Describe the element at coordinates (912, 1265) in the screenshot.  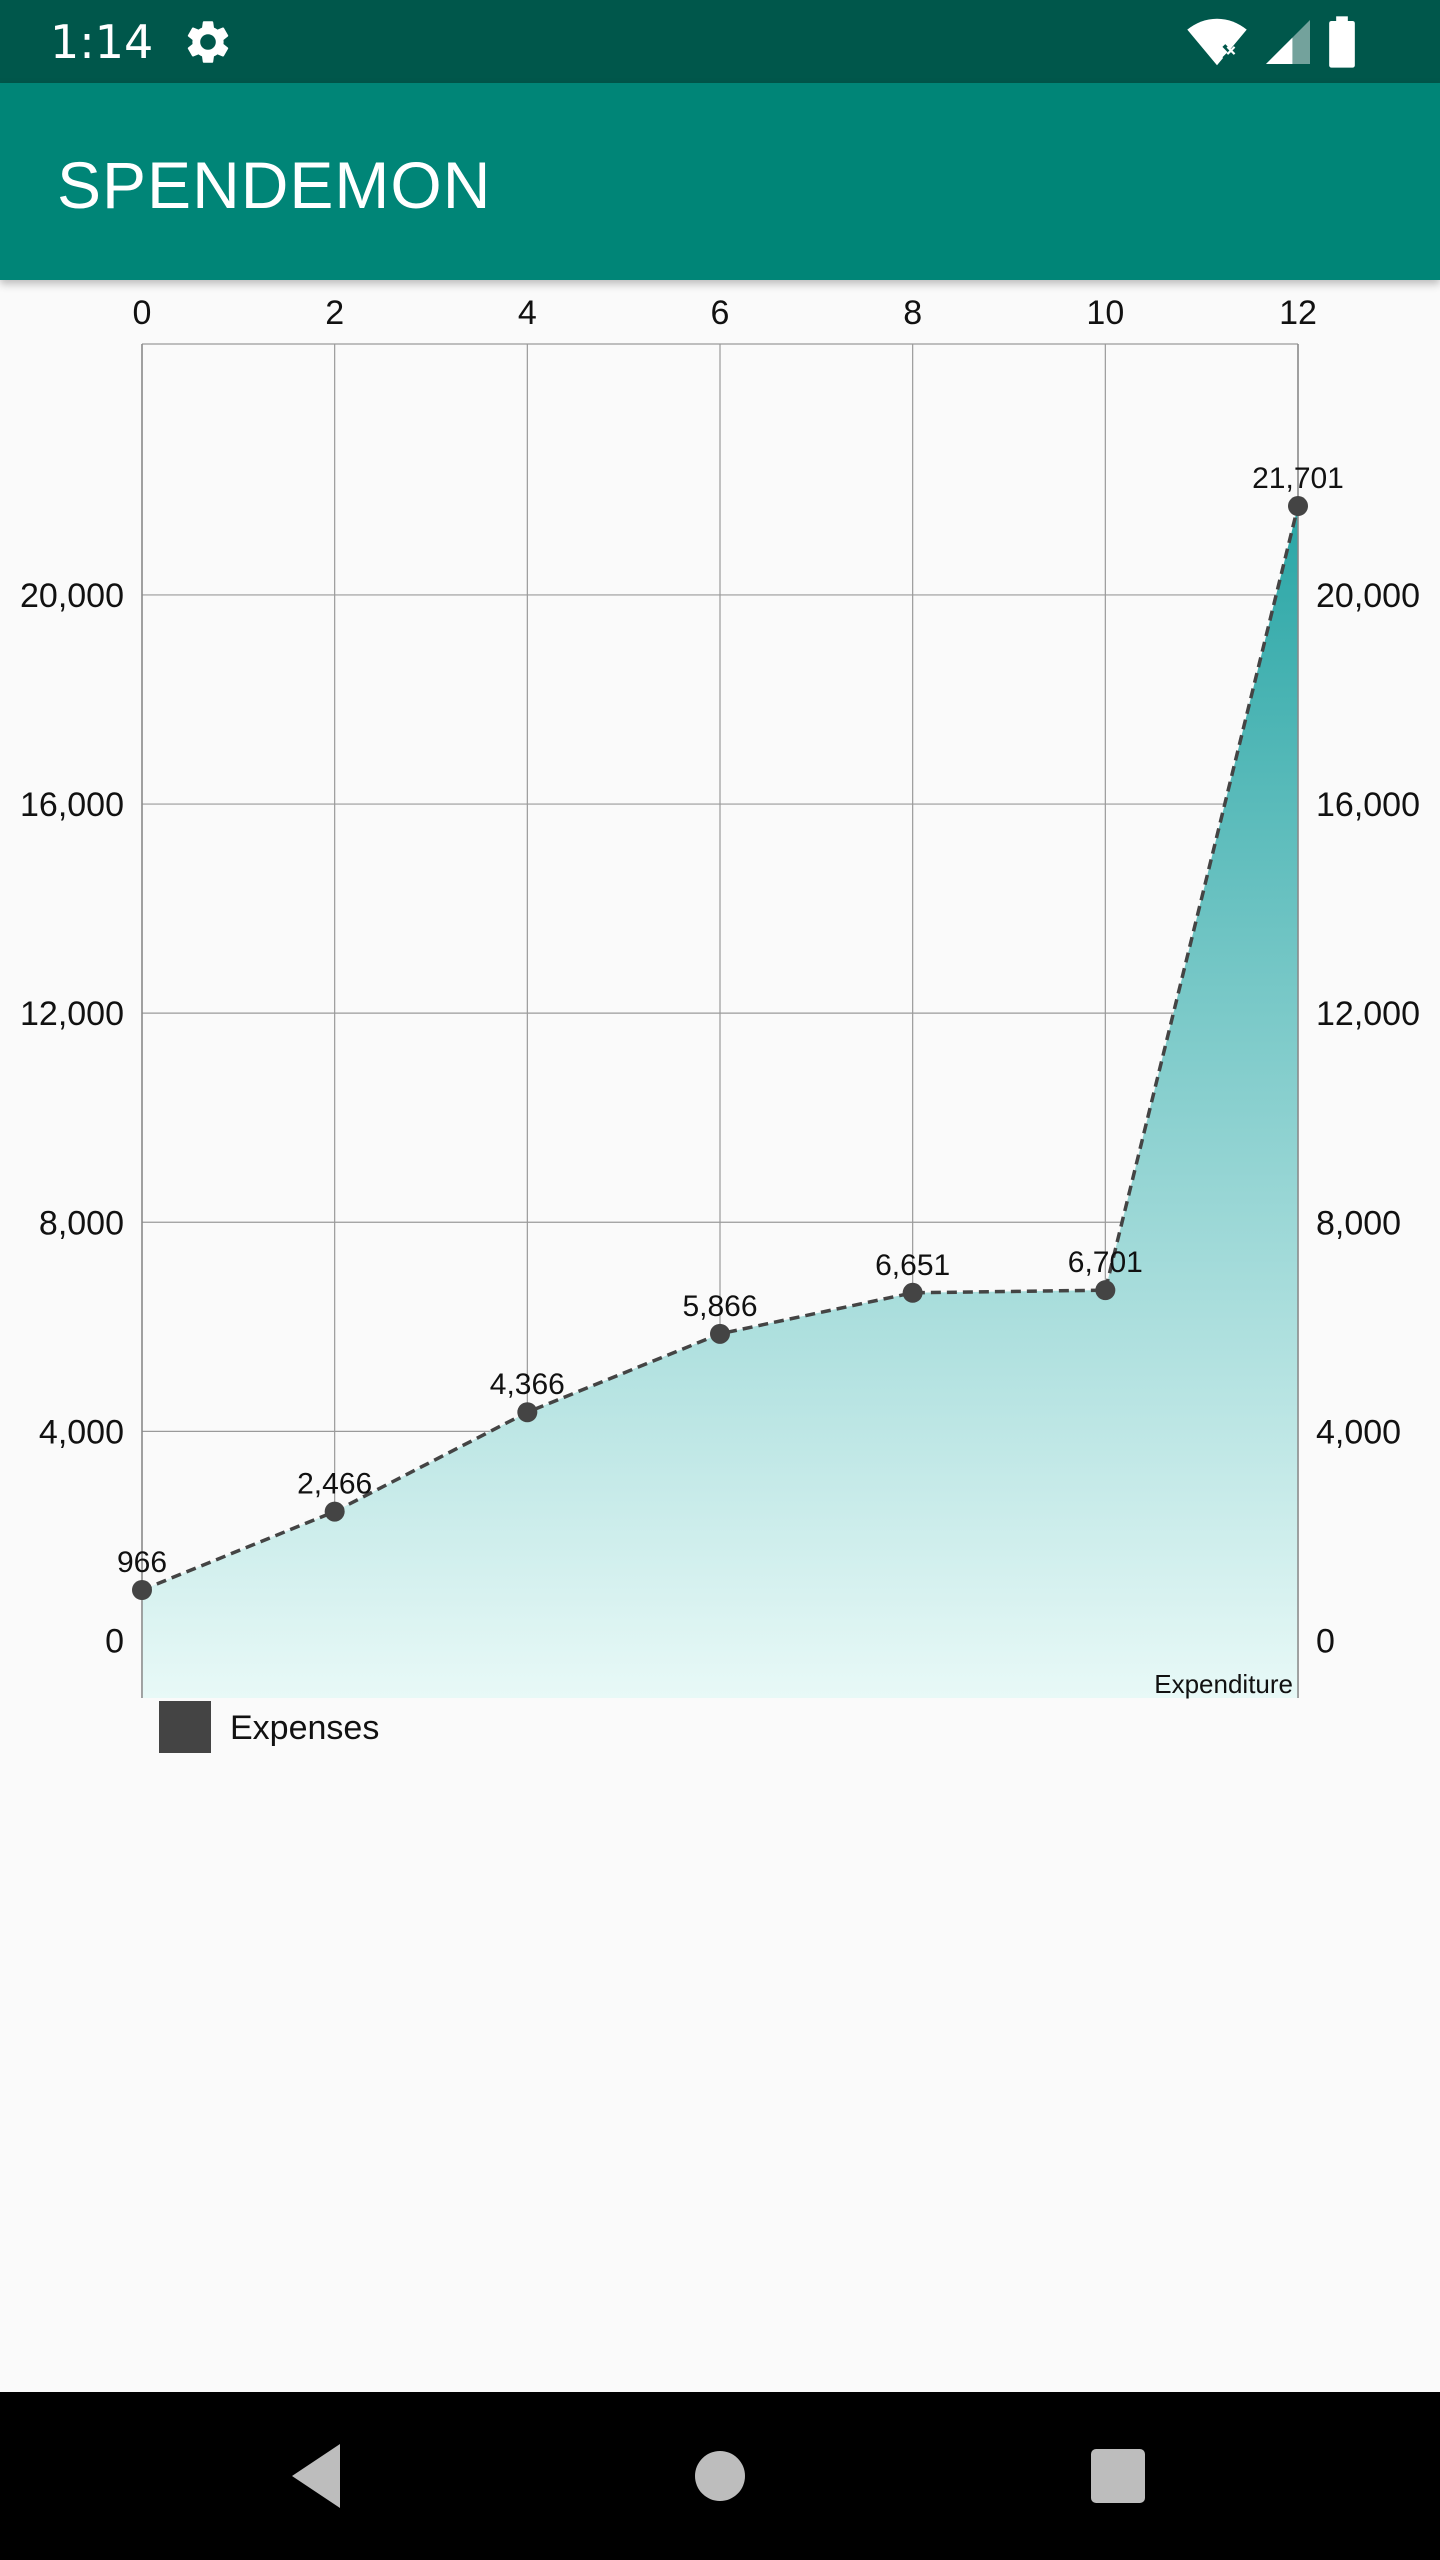
I see `data-label: 6,651` at that location.